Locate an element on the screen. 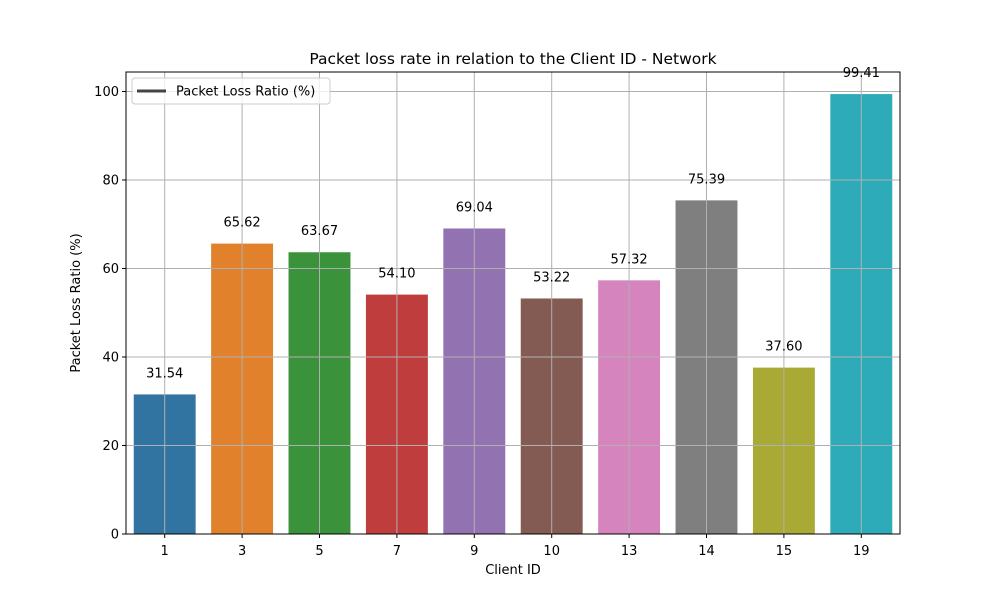 The height and width of the screenshot is (600, 1000). data-label: 63.67 is located at coordinates (319, 231).